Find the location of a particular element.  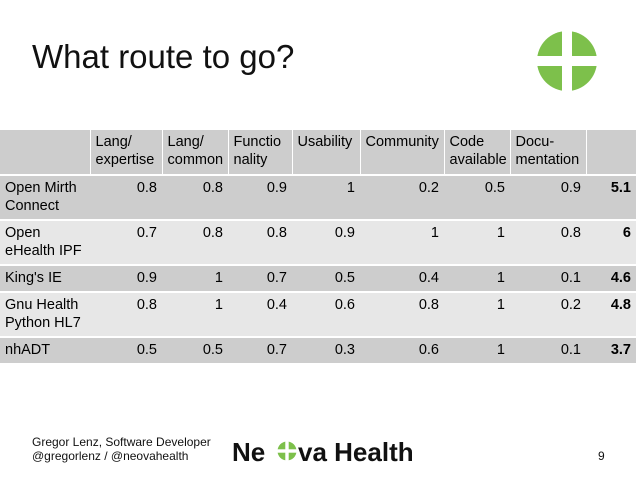

neova-cross-o-icon is located at coordinates (287, 451).